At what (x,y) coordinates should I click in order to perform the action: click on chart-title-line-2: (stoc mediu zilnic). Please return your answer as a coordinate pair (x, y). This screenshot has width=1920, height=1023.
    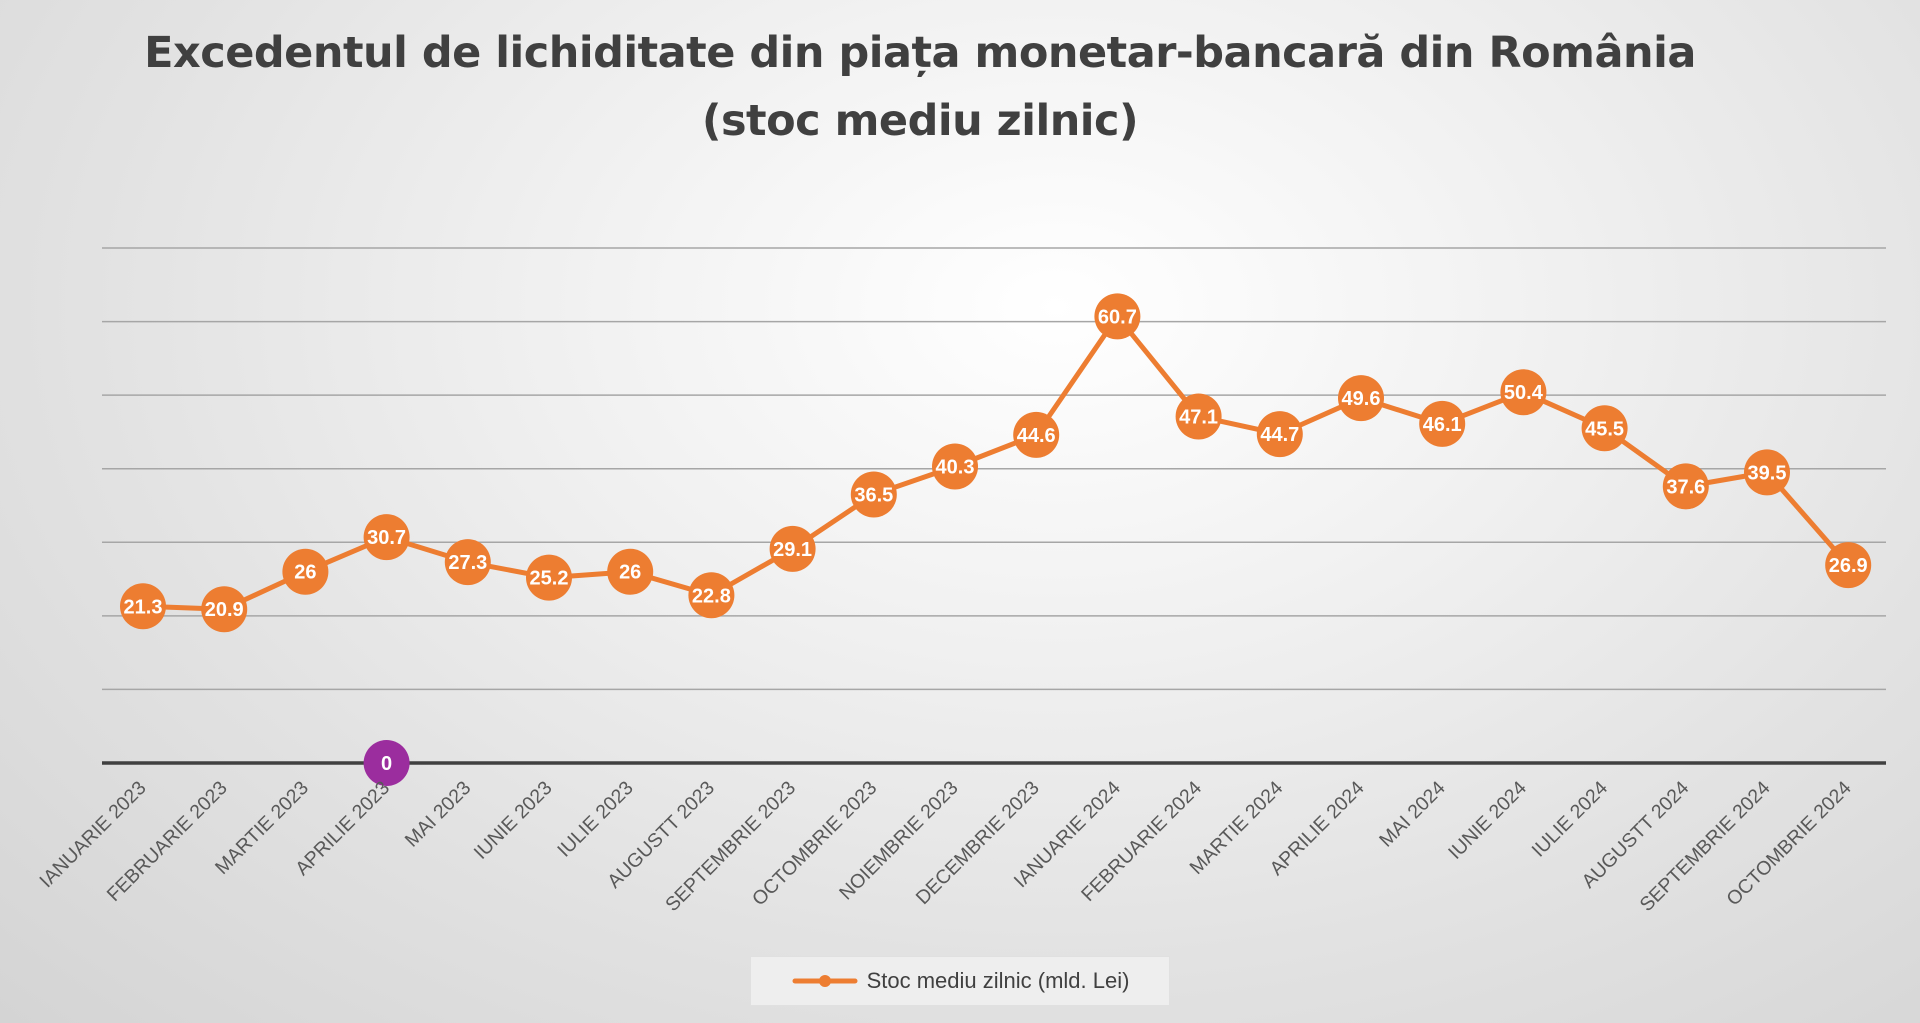
    Looking at the image, I should click on (920, 121).